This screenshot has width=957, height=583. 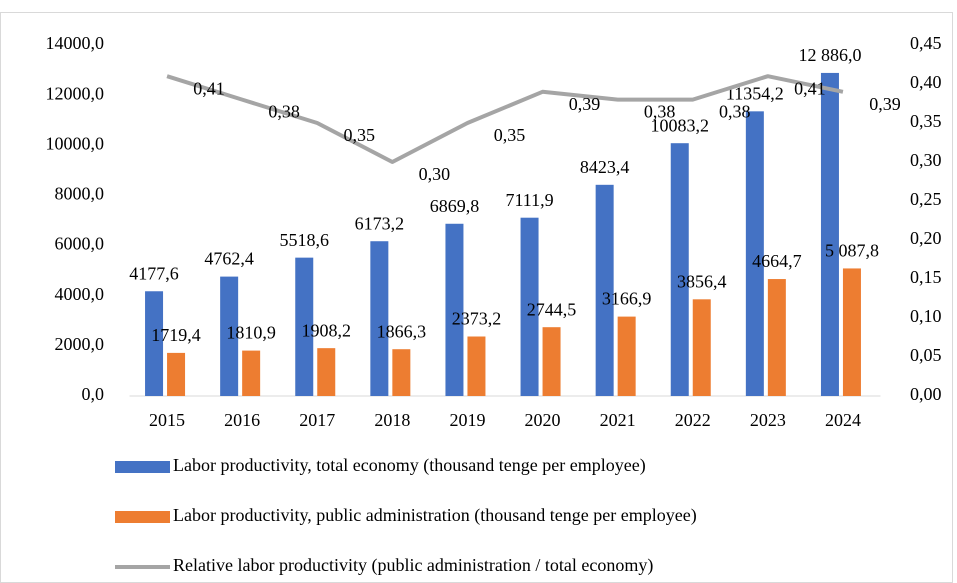 I want to click on x-tick-label: 2018, so click(x=392, y=420).